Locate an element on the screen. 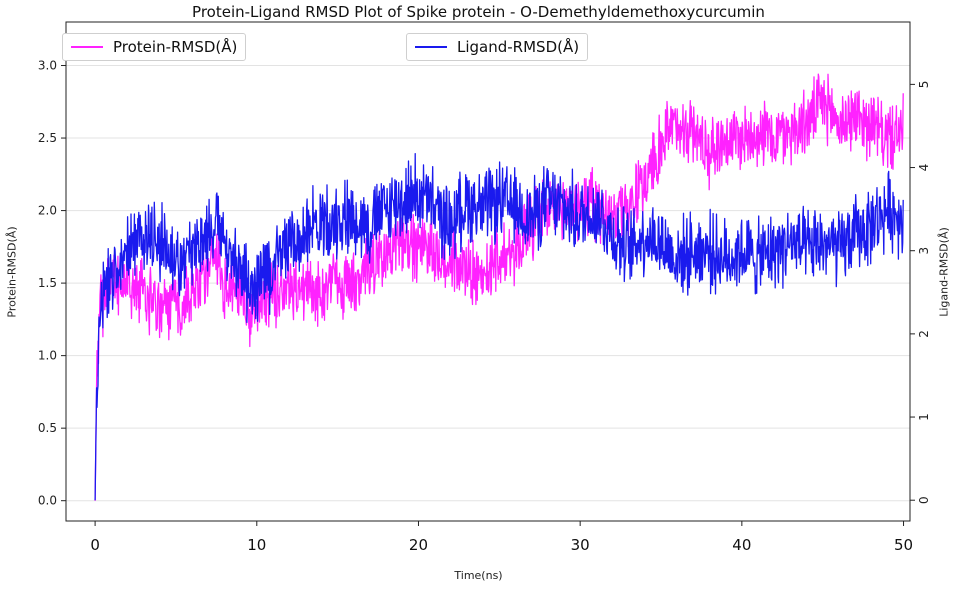 This screenshot has height=589, width=957. y2-tick-label: 2 is located at coordinates (924, 334).